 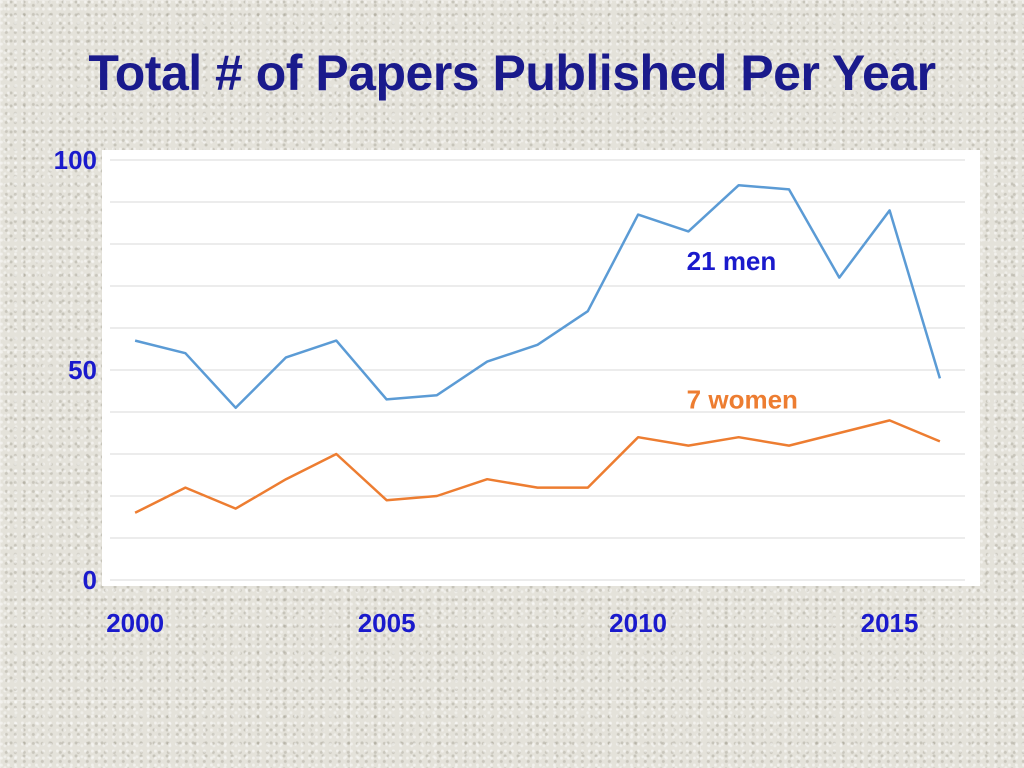 I want to click on series-label: 21 men, so click(x=732, y=261).